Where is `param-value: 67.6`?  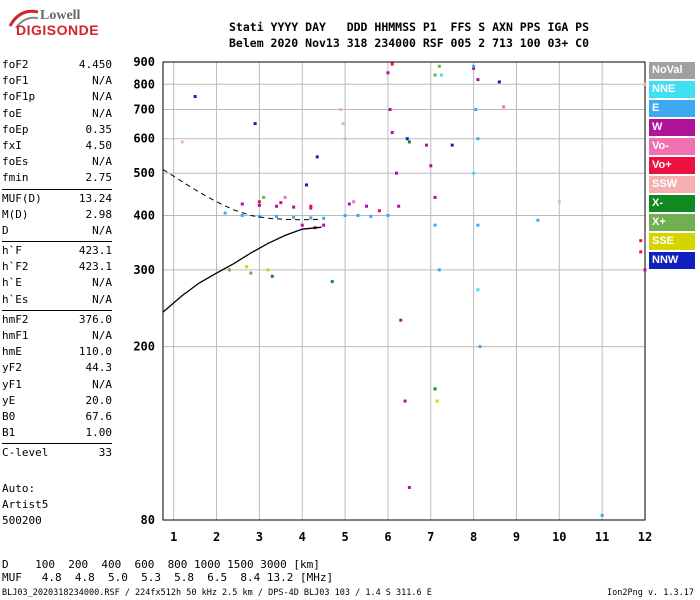 param-value: 67.6 is located at coordinates (99, 416).